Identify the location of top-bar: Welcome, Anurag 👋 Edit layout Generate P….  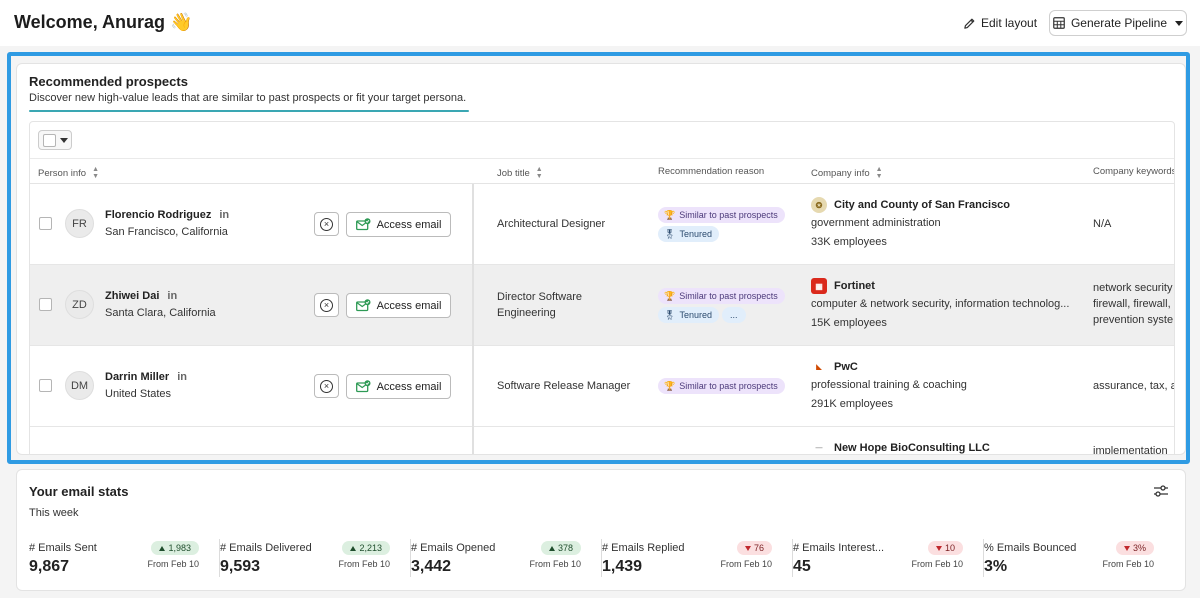
(600, 23).